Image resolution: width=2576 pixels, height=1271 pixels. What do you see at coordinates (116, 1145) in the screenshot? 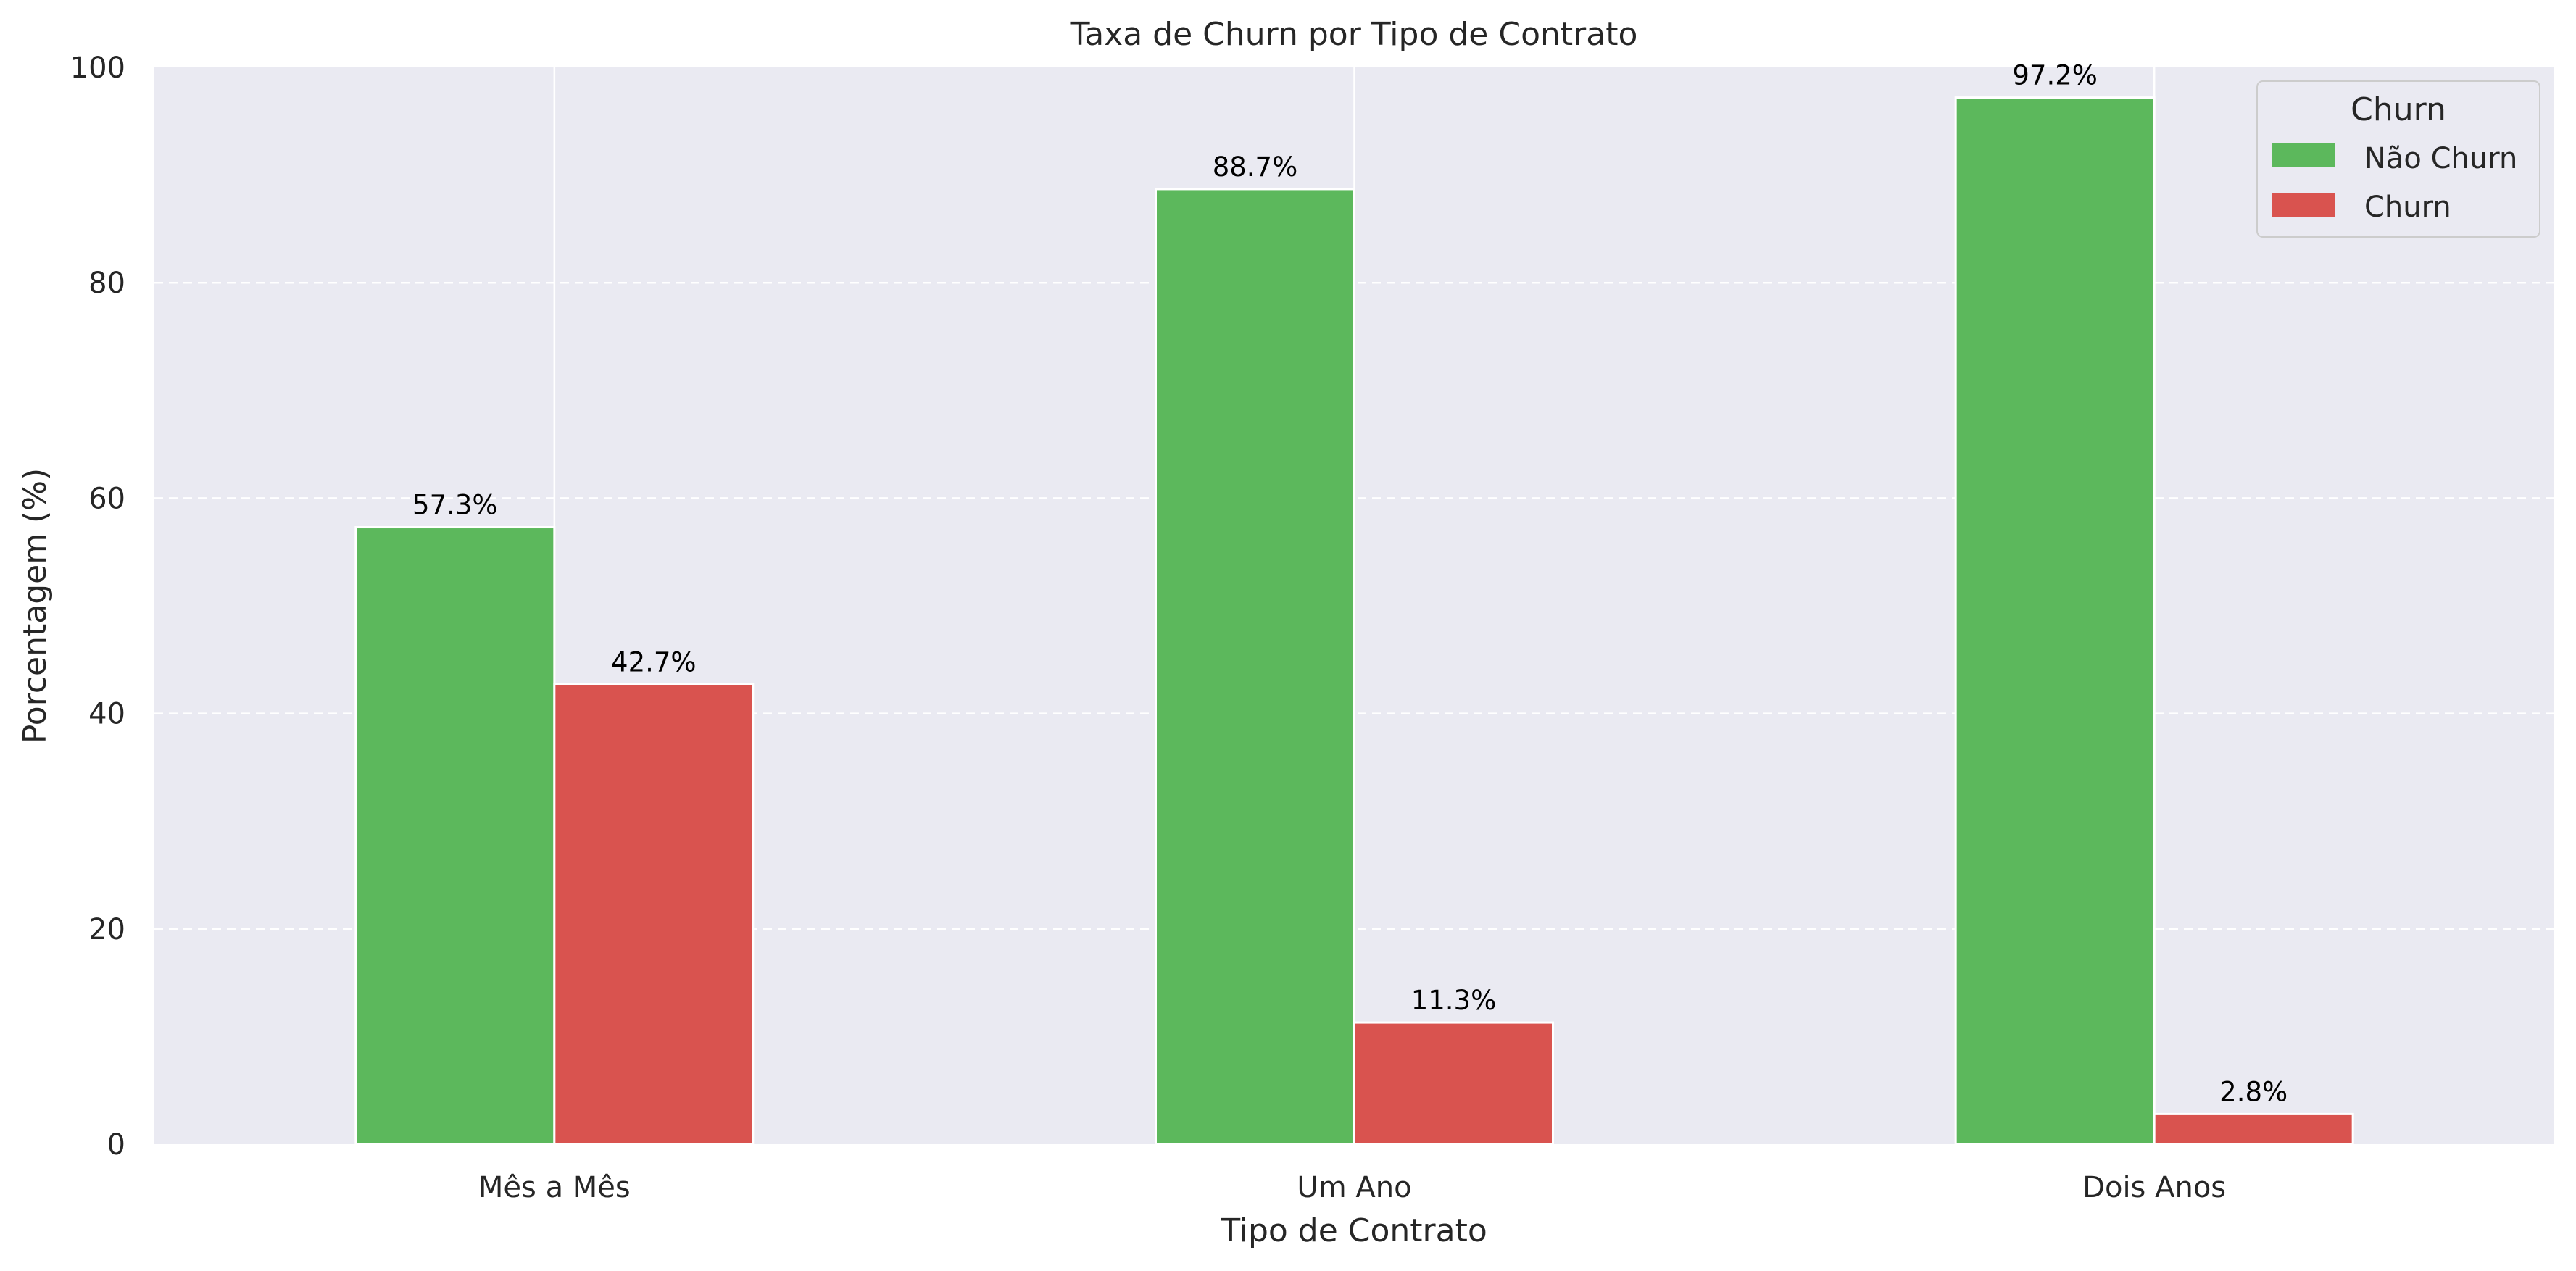
I see `y-tick-label: 0` at bounding box center [116, 1145].